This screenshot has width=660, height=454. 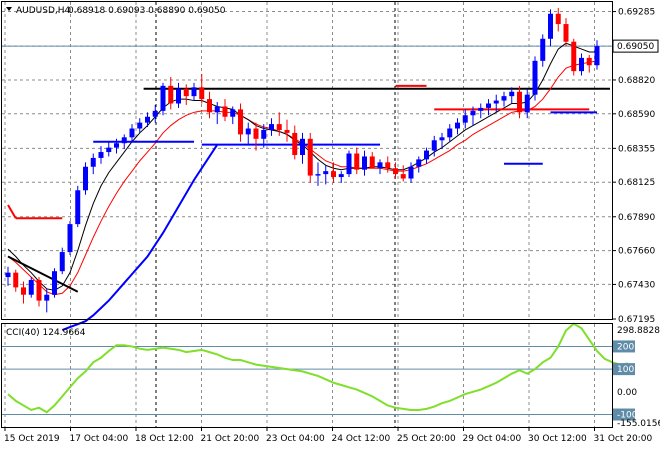 What do you see at coordinates (627, 393) in the screenshot?
I see `cci-tick-label: 0.00` at bounding box center [627, 393].